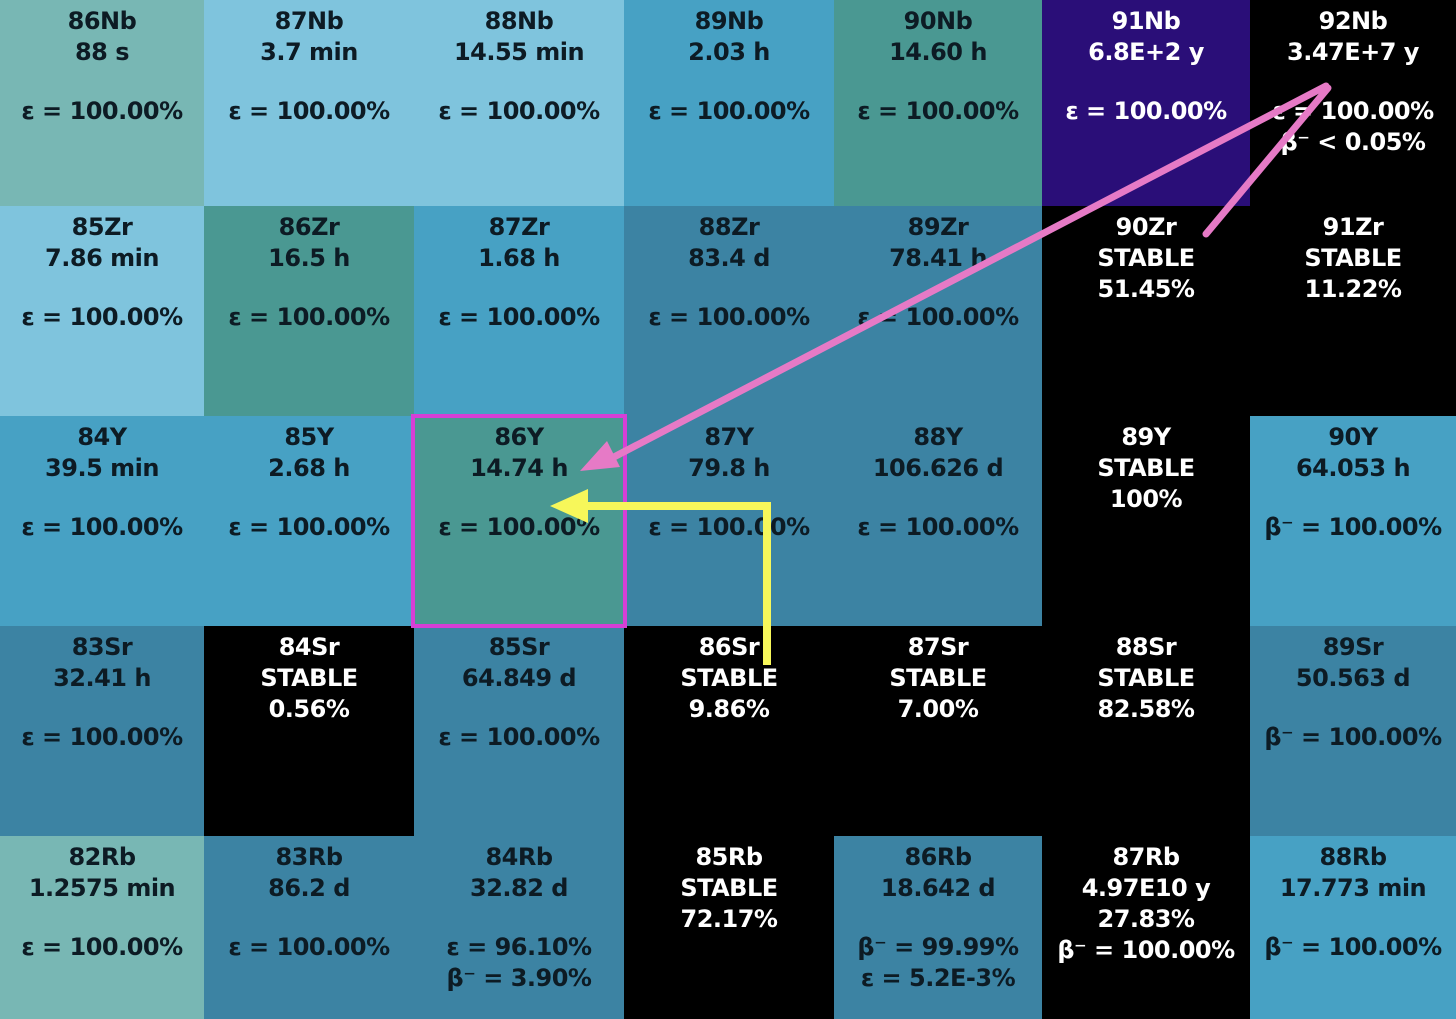 Image resolution: width=1456 pixels, height=1019 pixels. What do you see at coordinates (1353, 142) in the screenshot?
I see `decay-mode: β⁻ < 0.05%` at bounding box center [1353, 142].